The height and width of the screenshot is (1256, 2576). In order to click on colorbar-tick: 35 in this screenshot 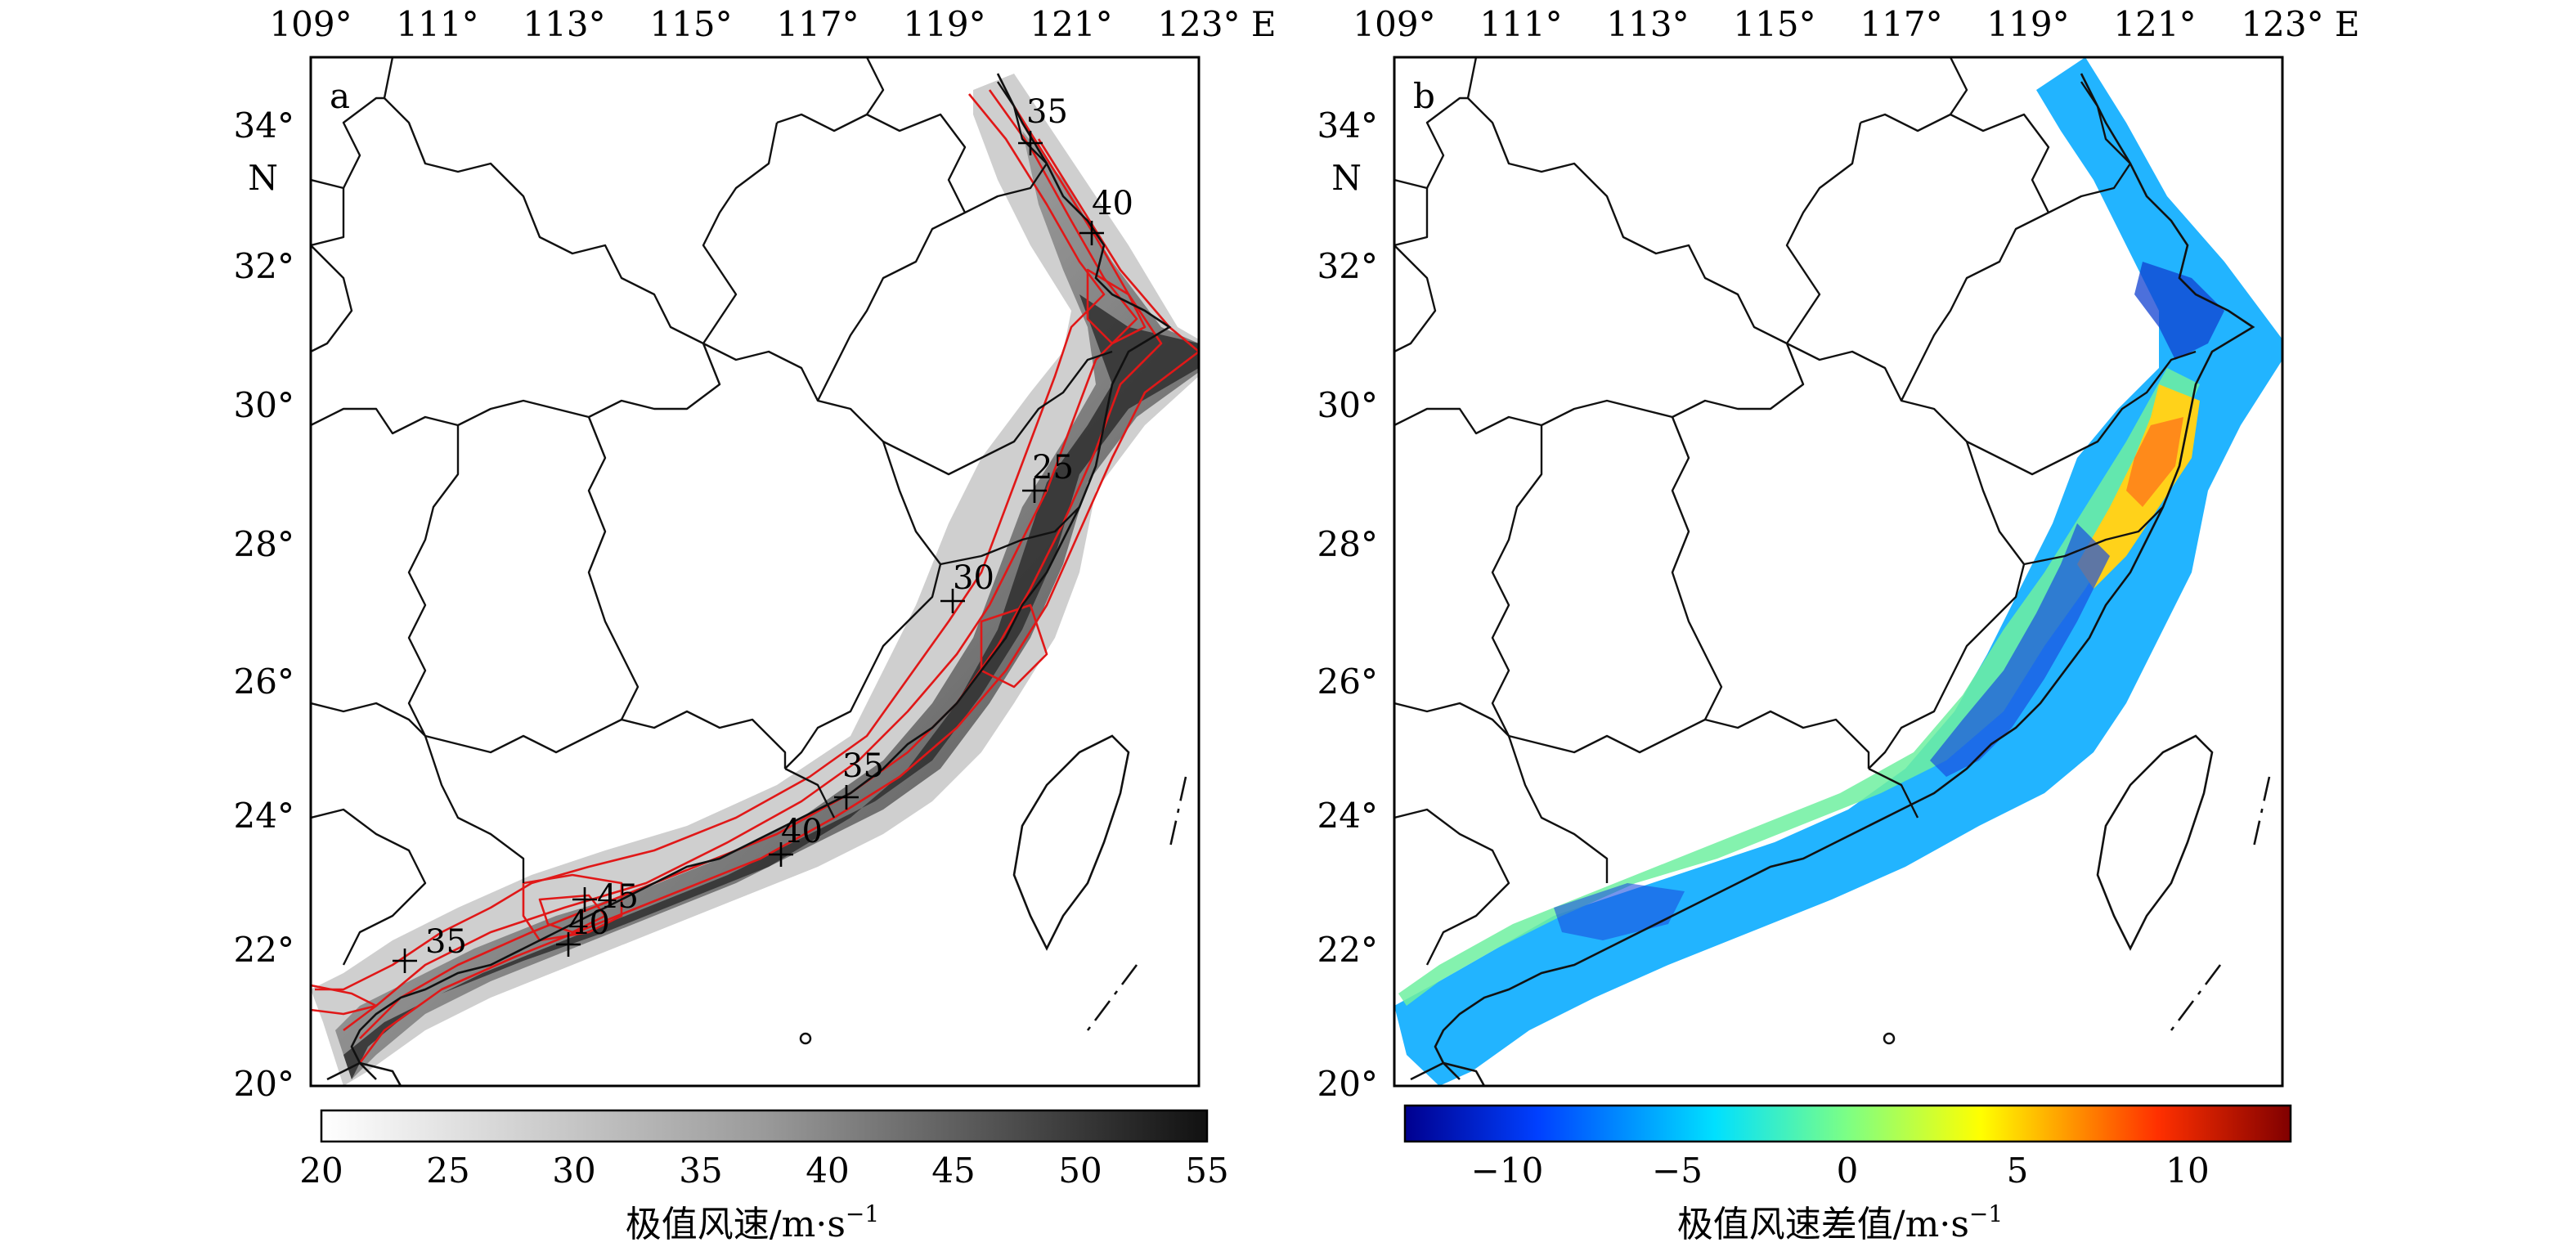, I will do `click(701, 1171)`.